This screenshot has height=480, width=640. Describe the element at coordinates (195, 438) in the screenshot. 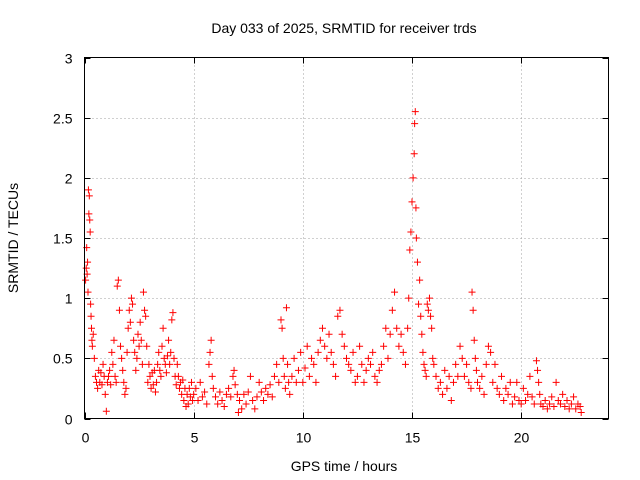

I see `x-tick-label: 5` at that location.